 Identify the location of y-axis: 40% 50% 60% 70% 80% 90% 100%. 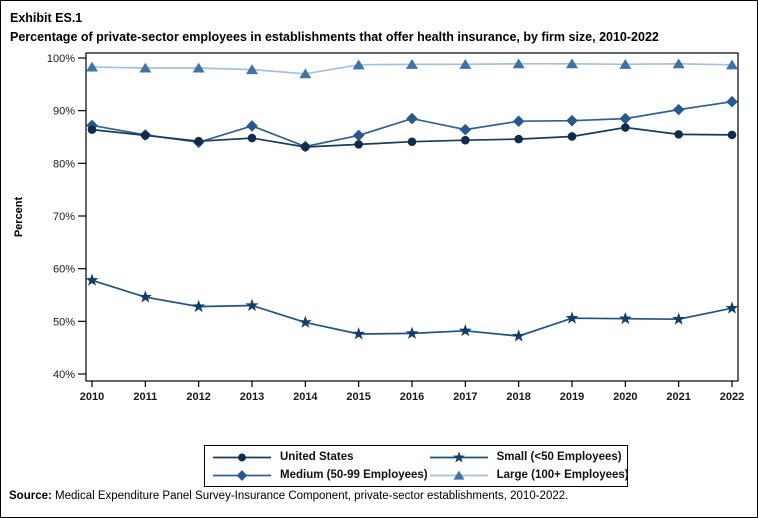
(66, 217).